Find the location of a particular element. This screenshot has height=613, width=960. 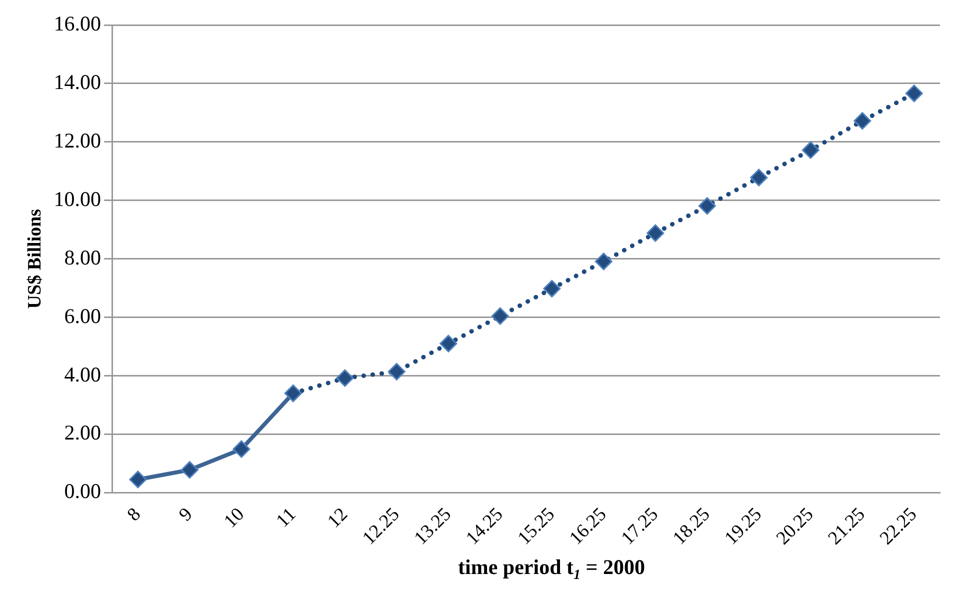

y-tick-label: 0.00 is located at coordinates (83, 491).